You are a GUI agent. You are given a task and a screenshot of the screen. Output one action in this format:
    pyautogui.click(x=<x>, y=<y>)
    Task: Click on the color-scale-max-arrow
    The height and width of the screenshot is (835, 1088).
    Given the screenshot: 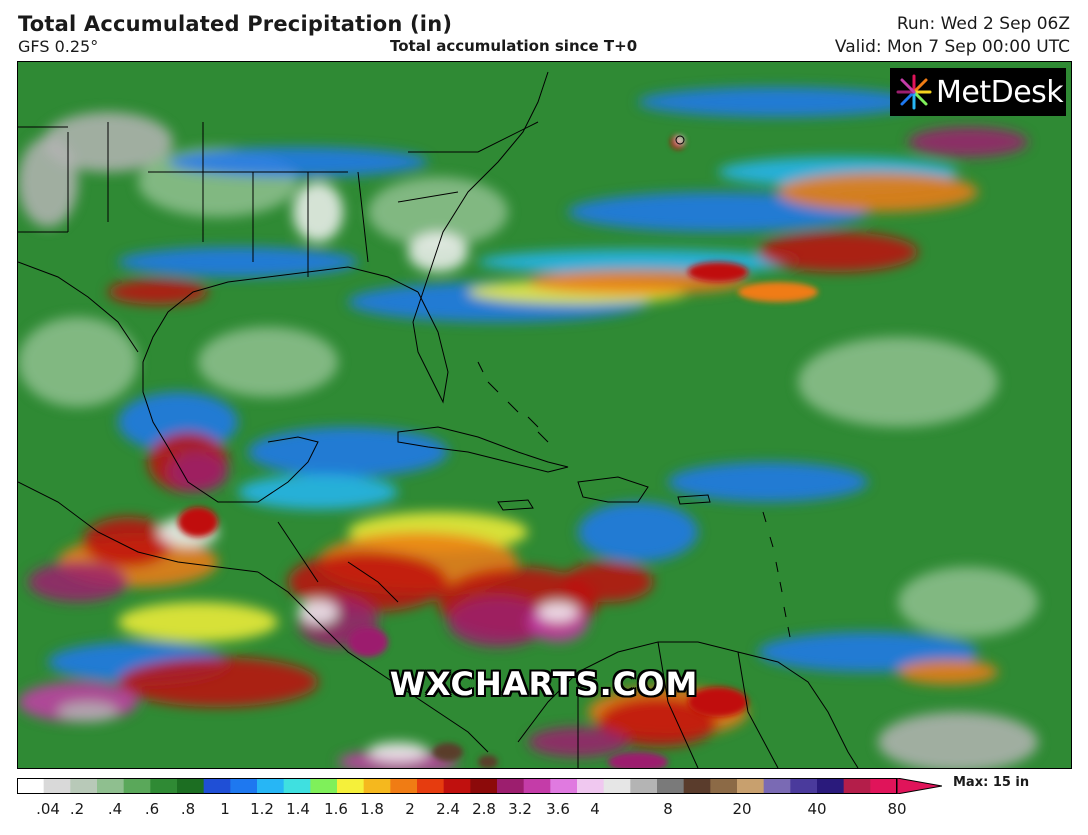 What is the action you would take?
    pyautogui.click(x=919, y=786)
    